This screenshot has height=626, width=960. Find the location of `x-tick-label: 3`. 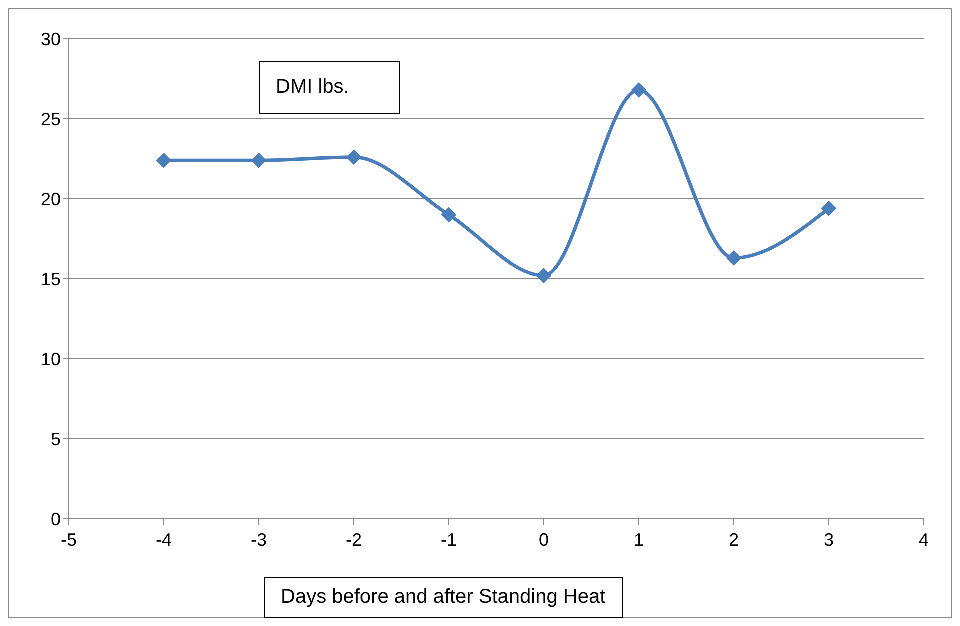

x-tick-label: 3 is located at coordinates (829, 540).